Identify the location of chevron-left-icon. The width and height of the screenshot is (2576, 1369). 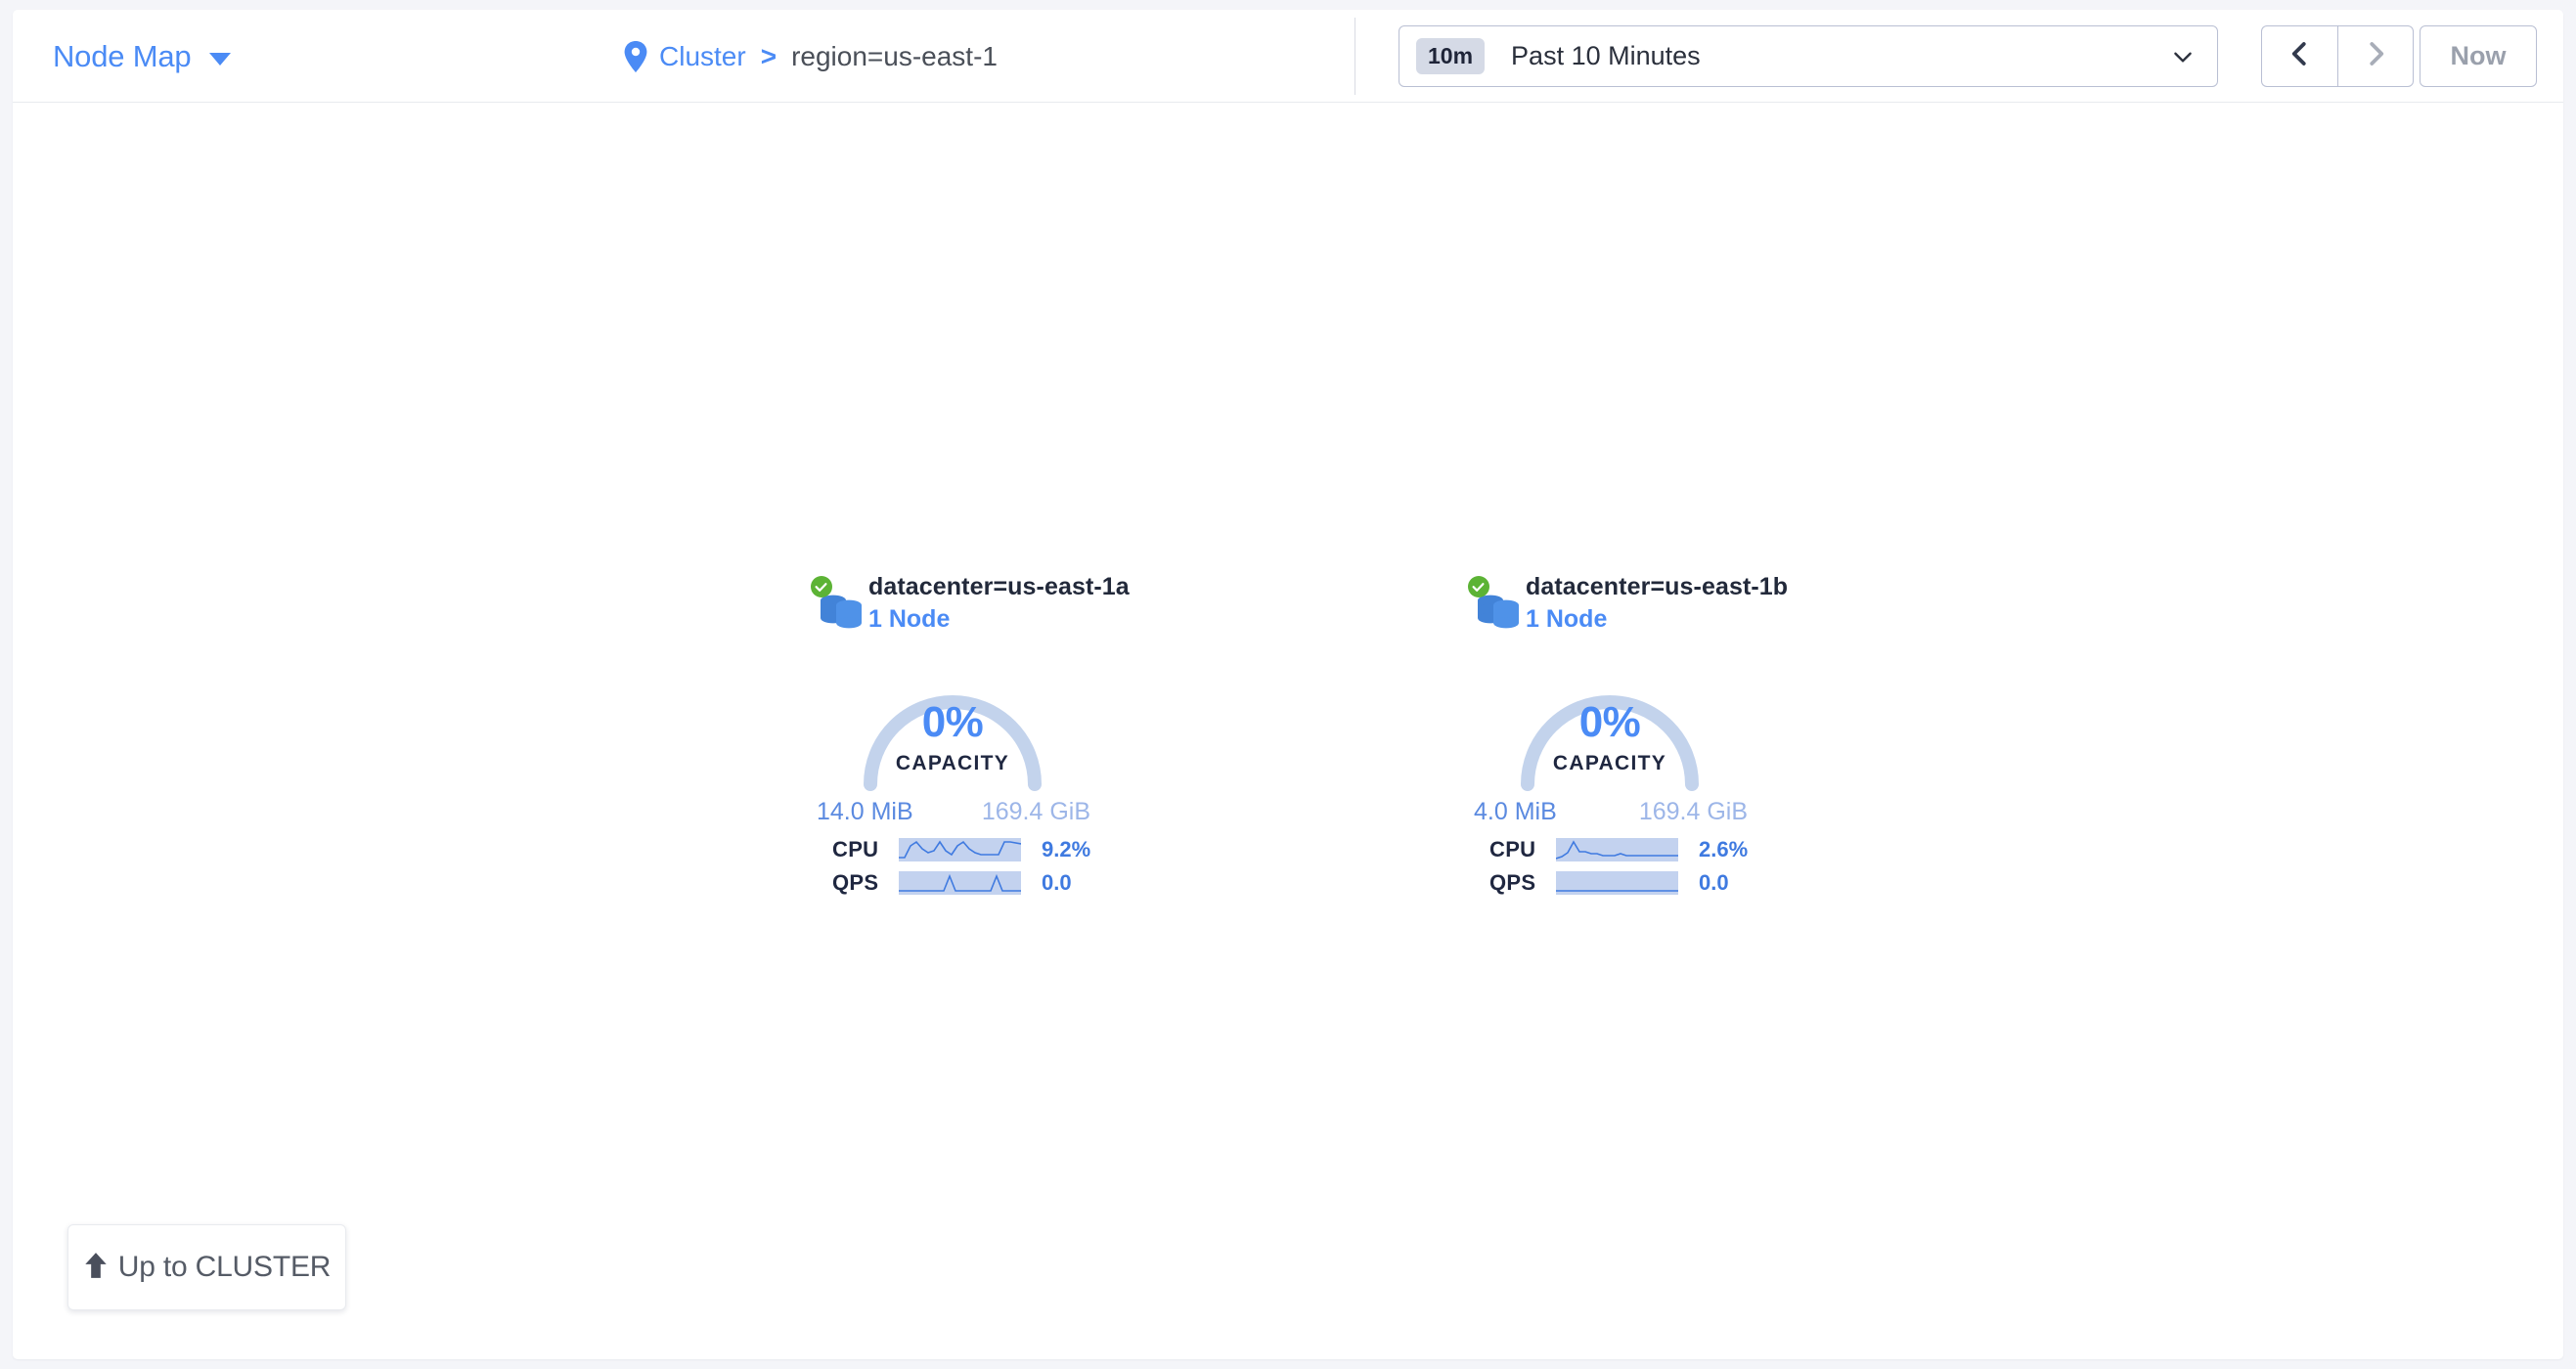
(2300, 56).